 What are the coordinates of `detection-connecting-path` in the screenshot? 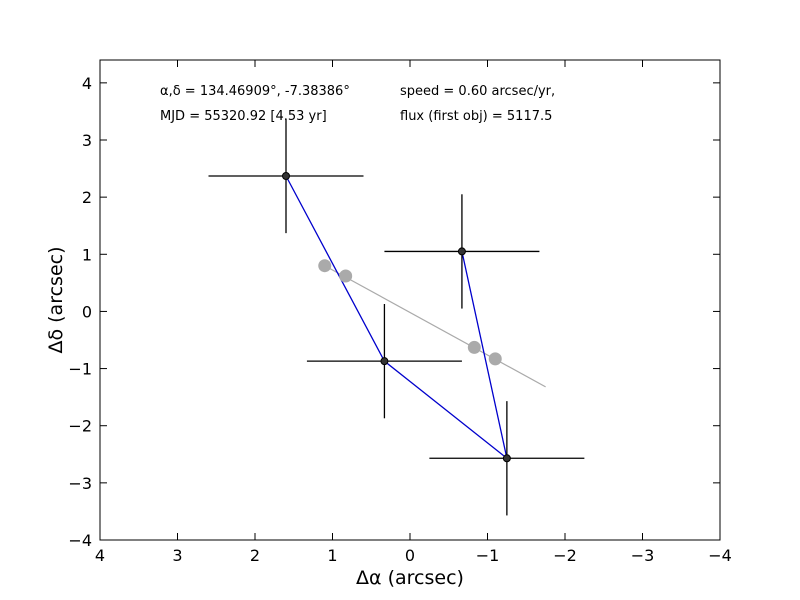 It's located at (396, 317).